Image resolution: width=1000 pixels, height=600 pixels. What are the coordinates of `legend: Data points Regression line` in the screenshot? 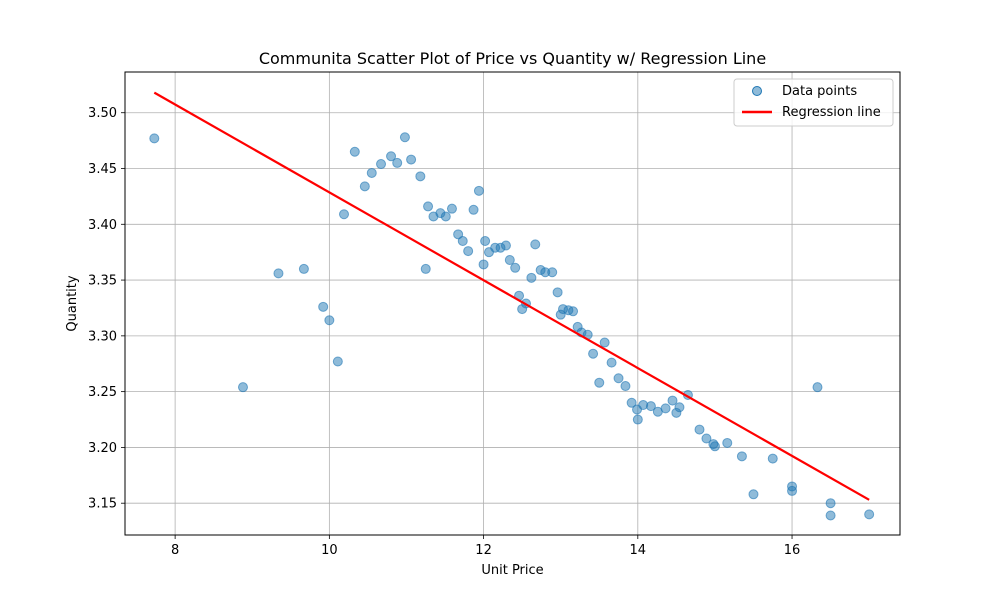 It's located at (813, 102).